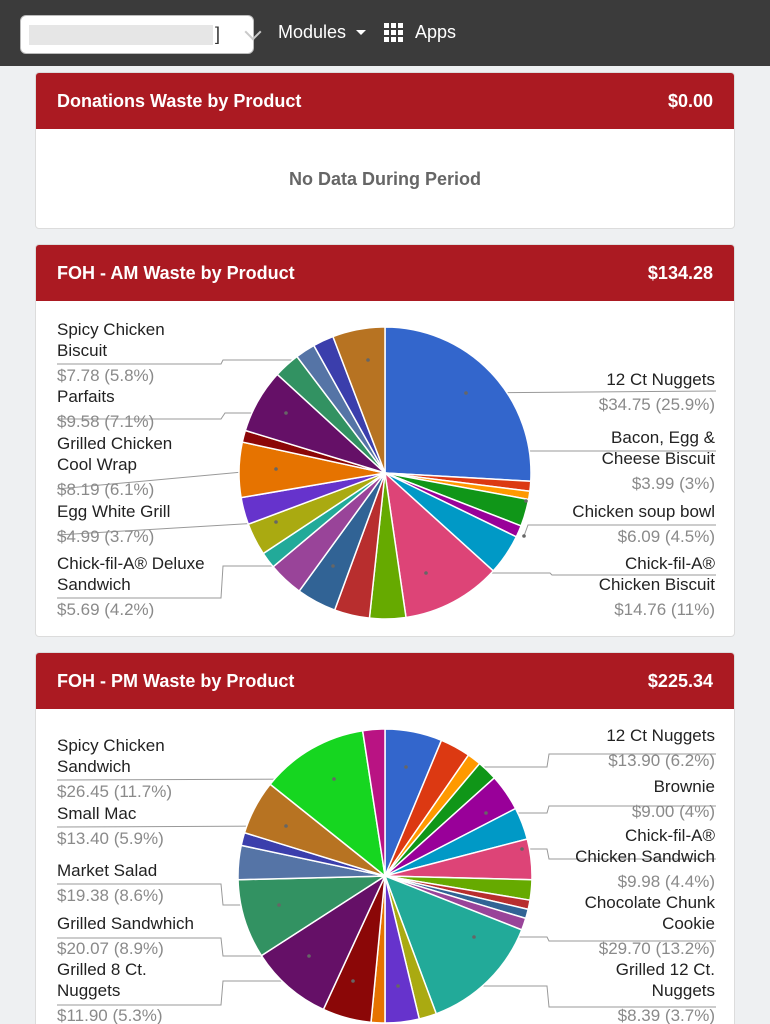 The width and height of the screenshot is (770, 1024). I want to click on pm-label-8: Chocolate Chunk Cookie $29.70 (13.2%), so click(649, 925).